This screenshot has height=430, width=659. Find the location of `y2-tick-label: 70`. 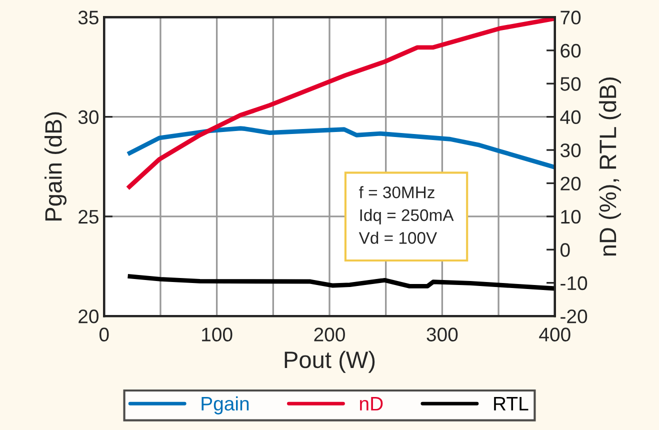

y2-tick-label: 70 is located at coordinates (570, 17).